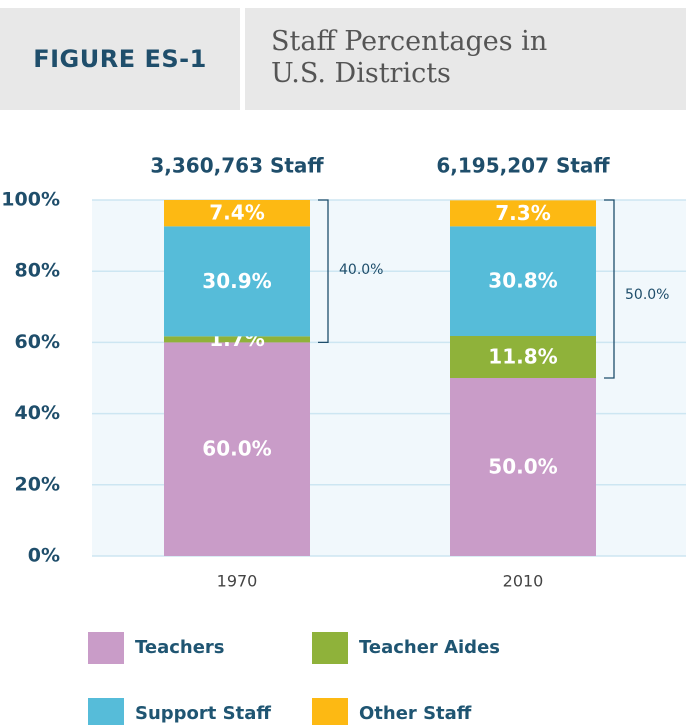 This screenshot has width=686, height=725. What do you see at coordinates (361, 270) in the screenshot?
I see `bracket-label: 40.0%` at bounding box center [361, 270].